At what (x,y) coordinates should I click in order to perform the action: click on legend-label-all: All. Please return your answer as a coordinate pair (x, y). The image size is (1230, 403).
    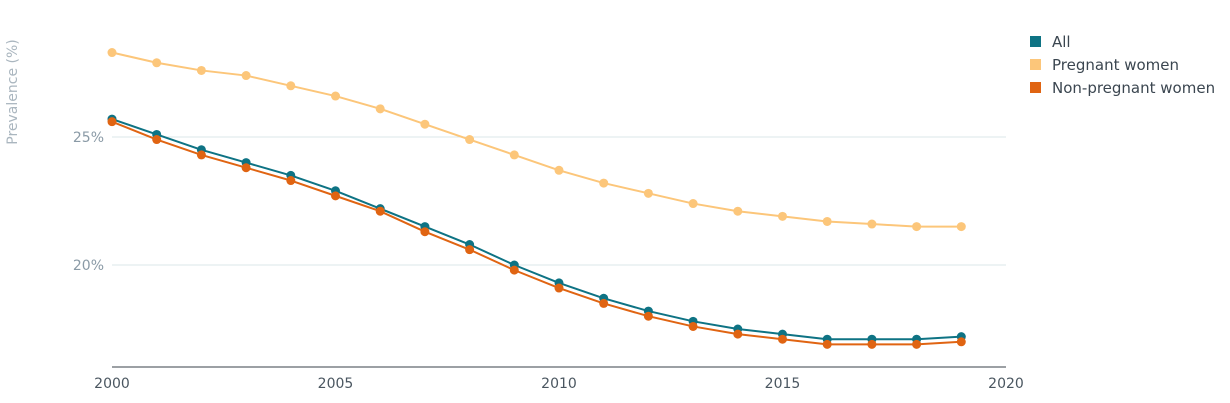
    Looking at the image, I should click on (1061, 42).